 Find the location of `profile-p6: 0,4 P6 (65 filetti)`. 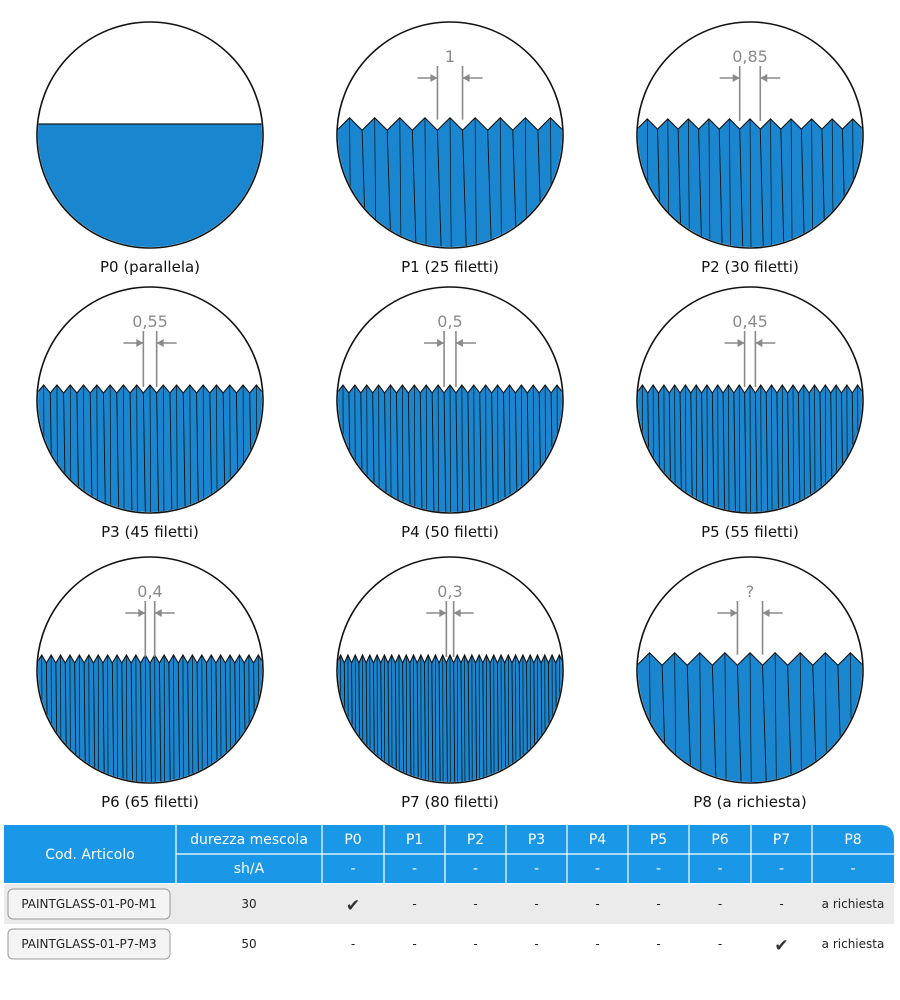

profile-p6: 0,4 P6 (65 filetti) is located at coordinates (150, 683).